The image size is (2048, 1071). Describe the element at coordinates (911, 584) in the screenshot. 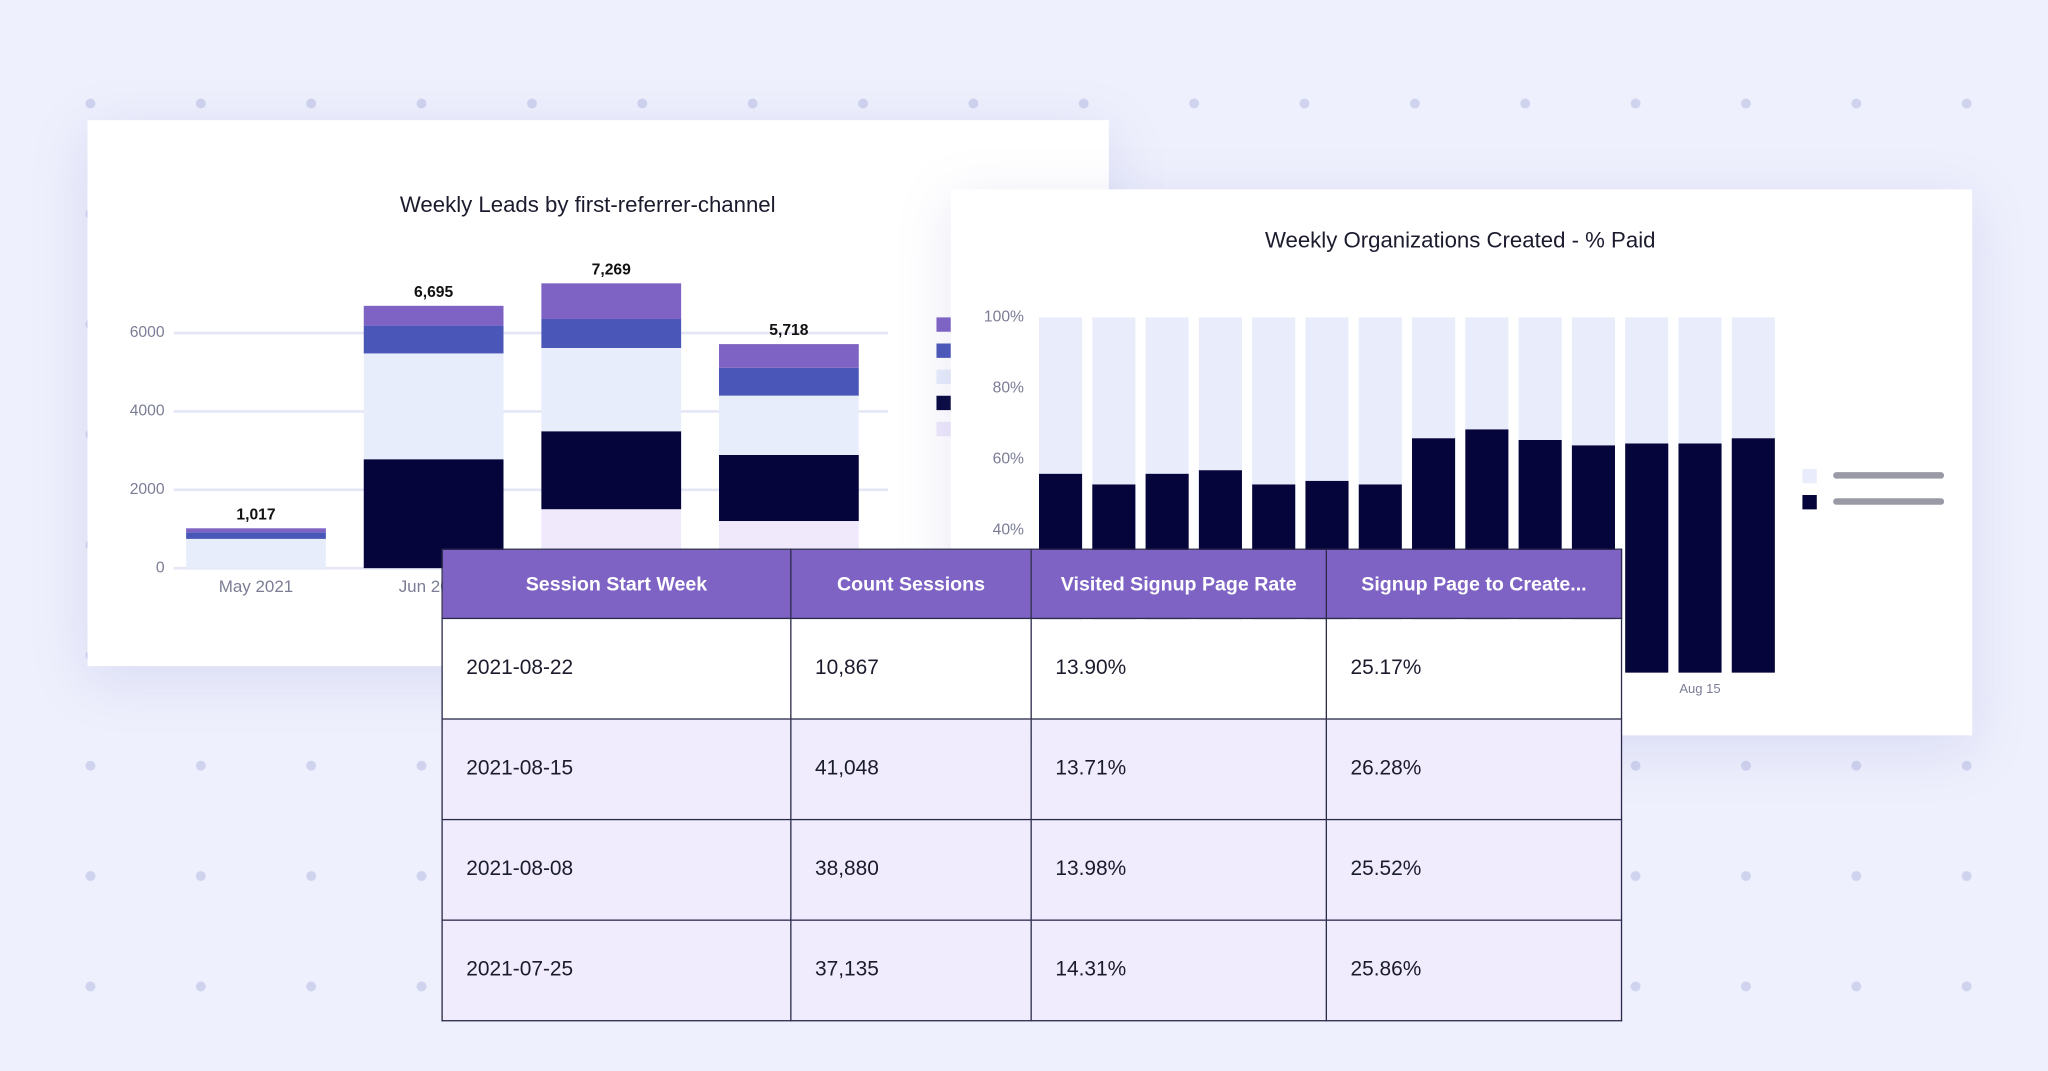

I see `header-cell: Count Sessions` at that location.